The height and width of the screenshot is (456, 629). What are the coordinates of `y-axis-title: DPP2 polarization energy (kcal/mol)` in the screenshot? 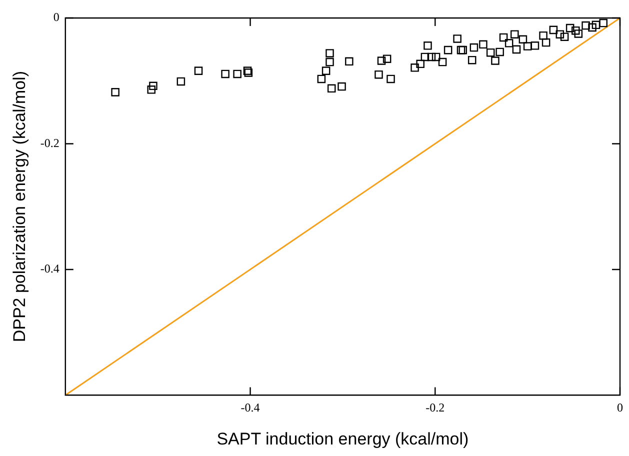 It's located at (19, 206).